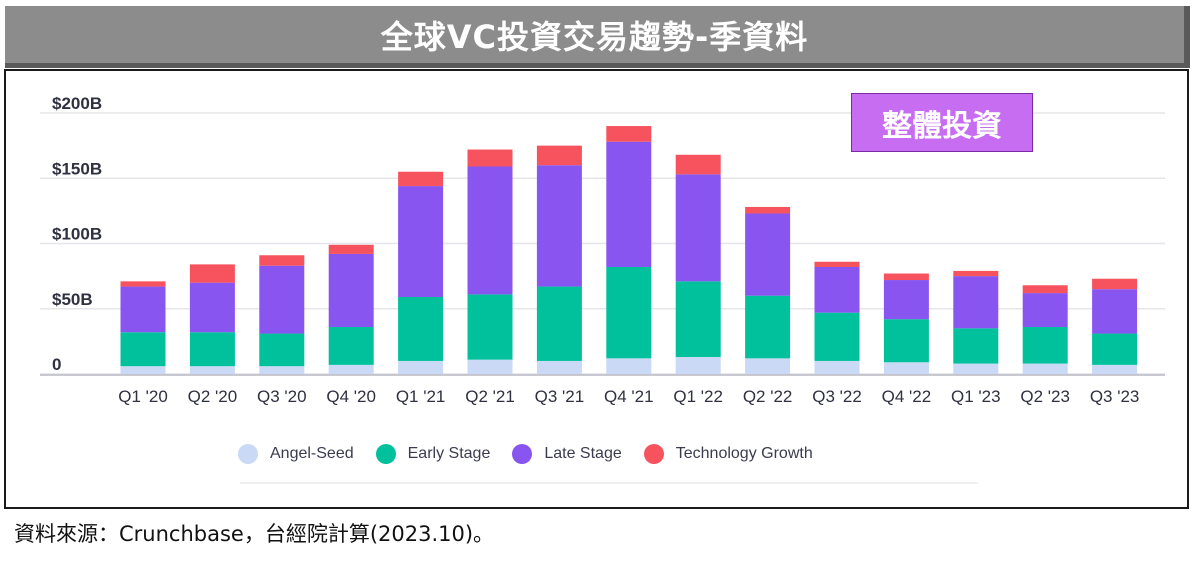 Image resolution: width=1202 pixels, height=562 pixels. Describe the element at coordinates (77, 168) in the screenshot. I see `y-tick-label: $150B` at that location.